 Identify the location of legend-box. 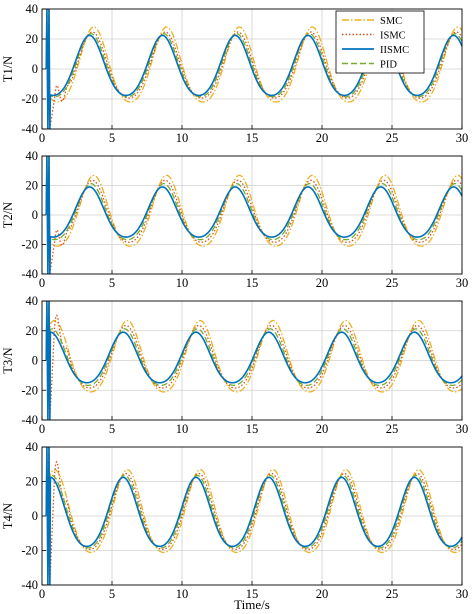
(380, 42).